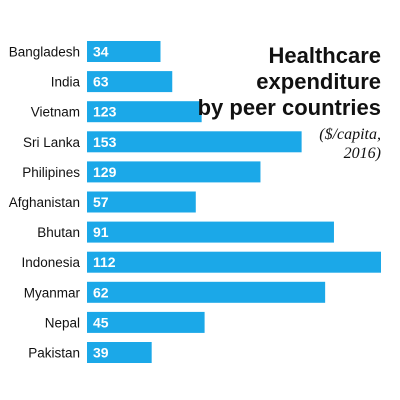 The width and height of the screenshot is (400, 400). What do you see at coordinates (105, 142) in the screenshot?
I see `value-label-sri-lanka: 153` at bounding box center [105, 142].